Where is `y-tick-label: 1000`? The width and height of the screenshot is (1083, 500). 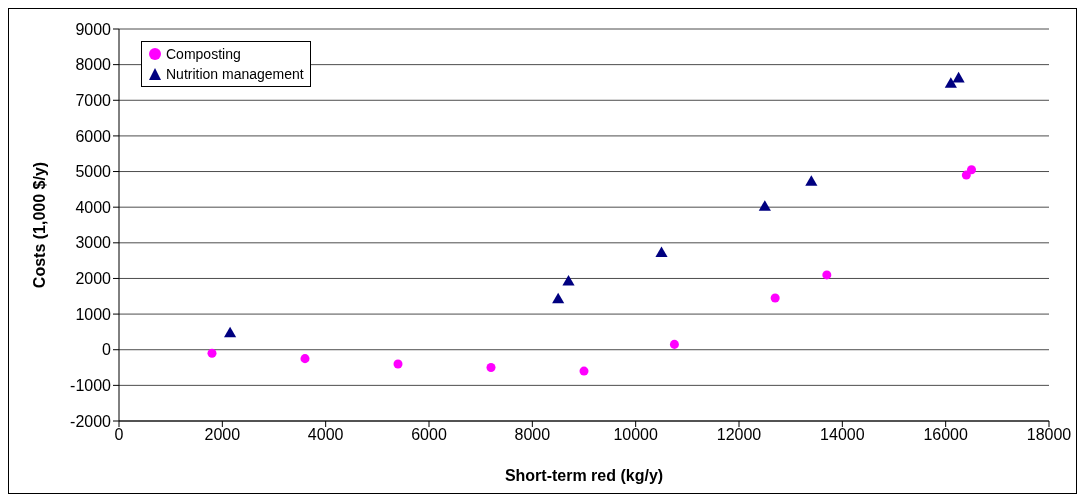
y-tick-label: 1000 is located at coordinates (93, 314).